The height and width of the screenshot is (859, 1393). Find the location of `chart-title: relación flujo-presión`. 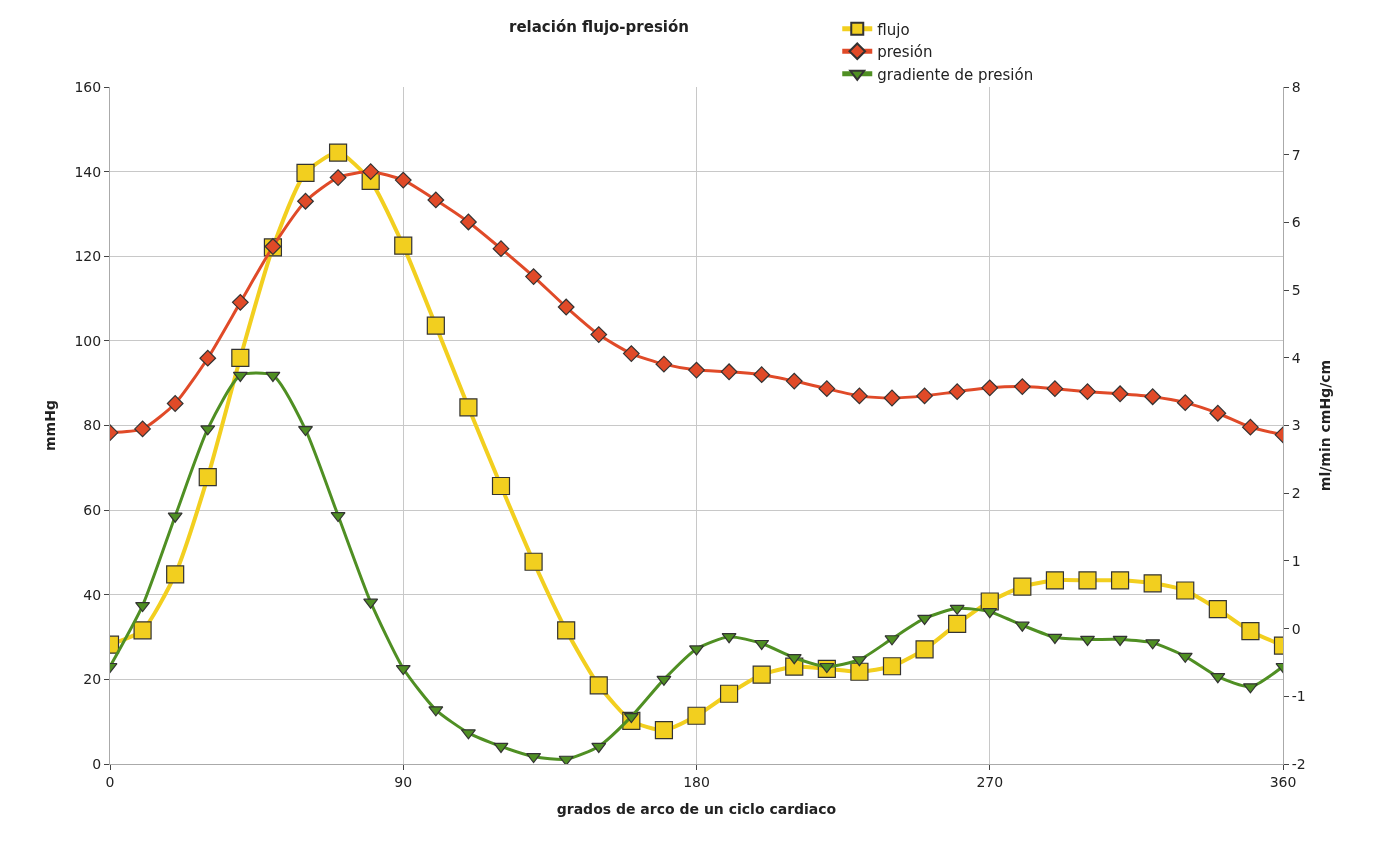

chart-title: relación flujo-presión is located at coordinates (599, 26).